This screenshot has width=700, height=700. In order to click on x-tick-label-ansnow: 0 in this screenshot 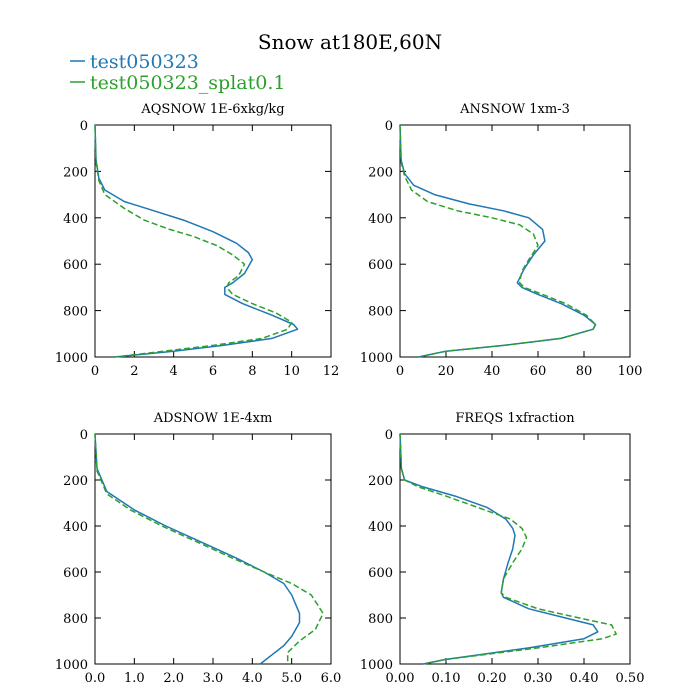, I will do `click(400, 371)`.